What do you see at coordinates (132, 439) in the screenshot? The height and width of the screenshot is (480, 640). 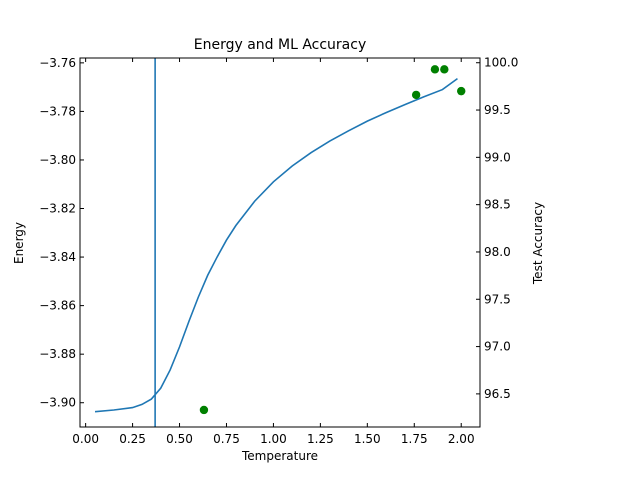 I see `x-tick-label-1: 0.25` at bounding box center [132, 439].